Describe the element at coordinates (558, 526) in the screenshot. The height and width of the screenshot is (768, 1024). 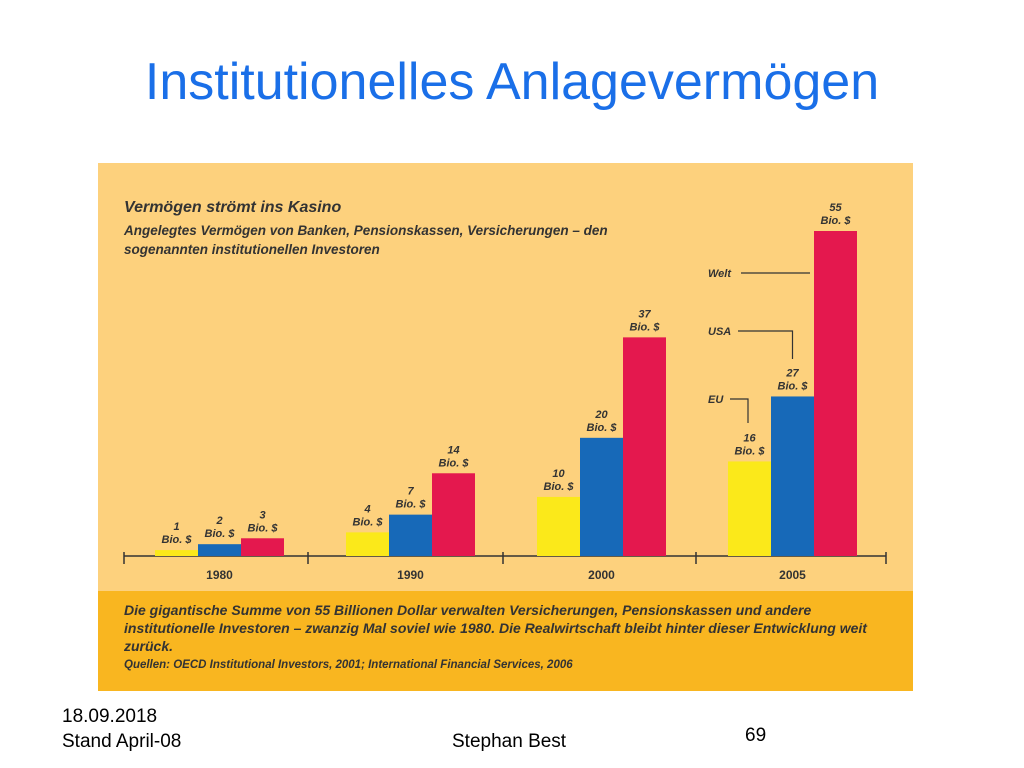
I see `bar-eu-2000` at that location.